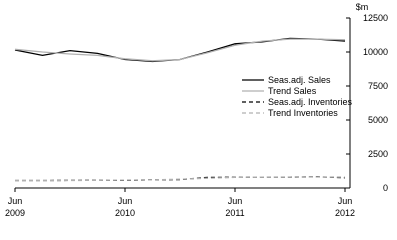  What do you see at coordinates (385, 188) in the screenshot?
I see `y-tick-label: 0` at bounding box center [385, 188].